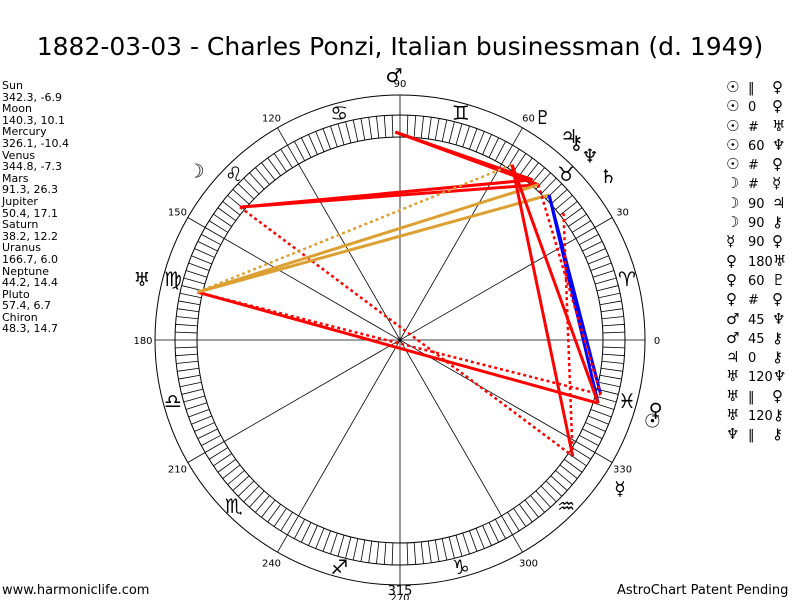  Describe the element at coordinates (339, 113) in the screenshot. I see `cancer-icon: ♋` at that location.